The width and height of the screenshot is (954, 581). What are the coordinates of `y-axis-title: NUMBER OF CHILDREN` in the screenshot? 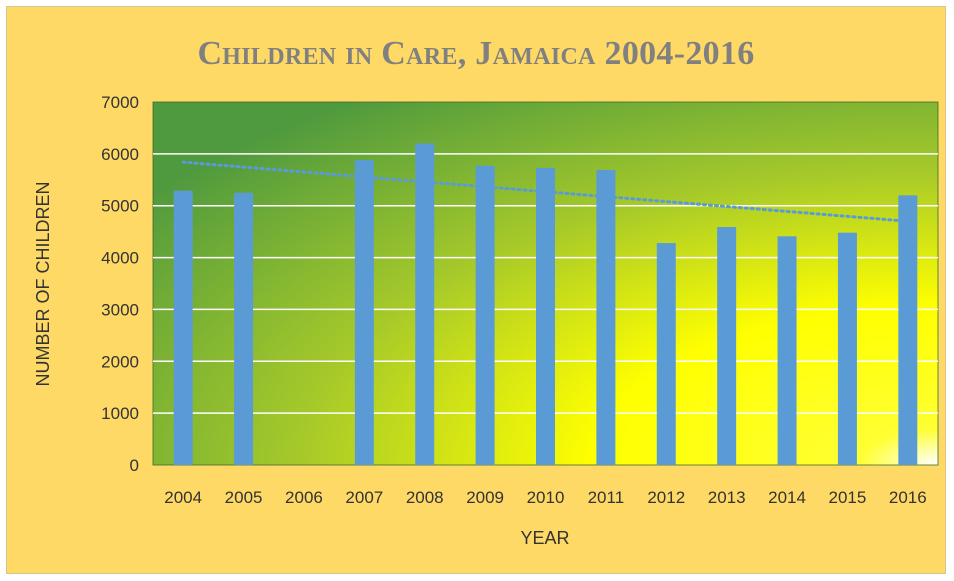 It's located at (43, 283).